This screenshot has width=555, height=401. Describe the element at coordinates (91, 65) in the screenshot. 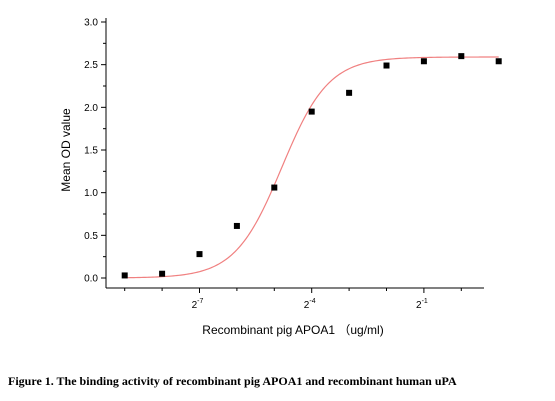

I see `y-tick-label: 2.5` at that location.